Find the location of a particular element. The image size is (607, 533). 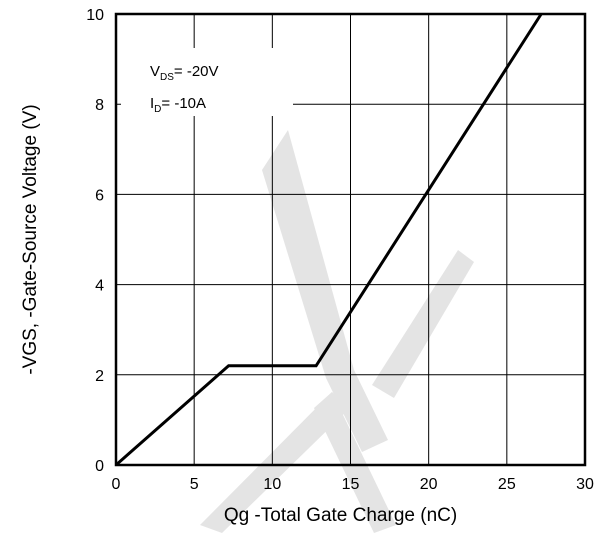

y-tick-label: 10 is located at coordinates (95, 15).